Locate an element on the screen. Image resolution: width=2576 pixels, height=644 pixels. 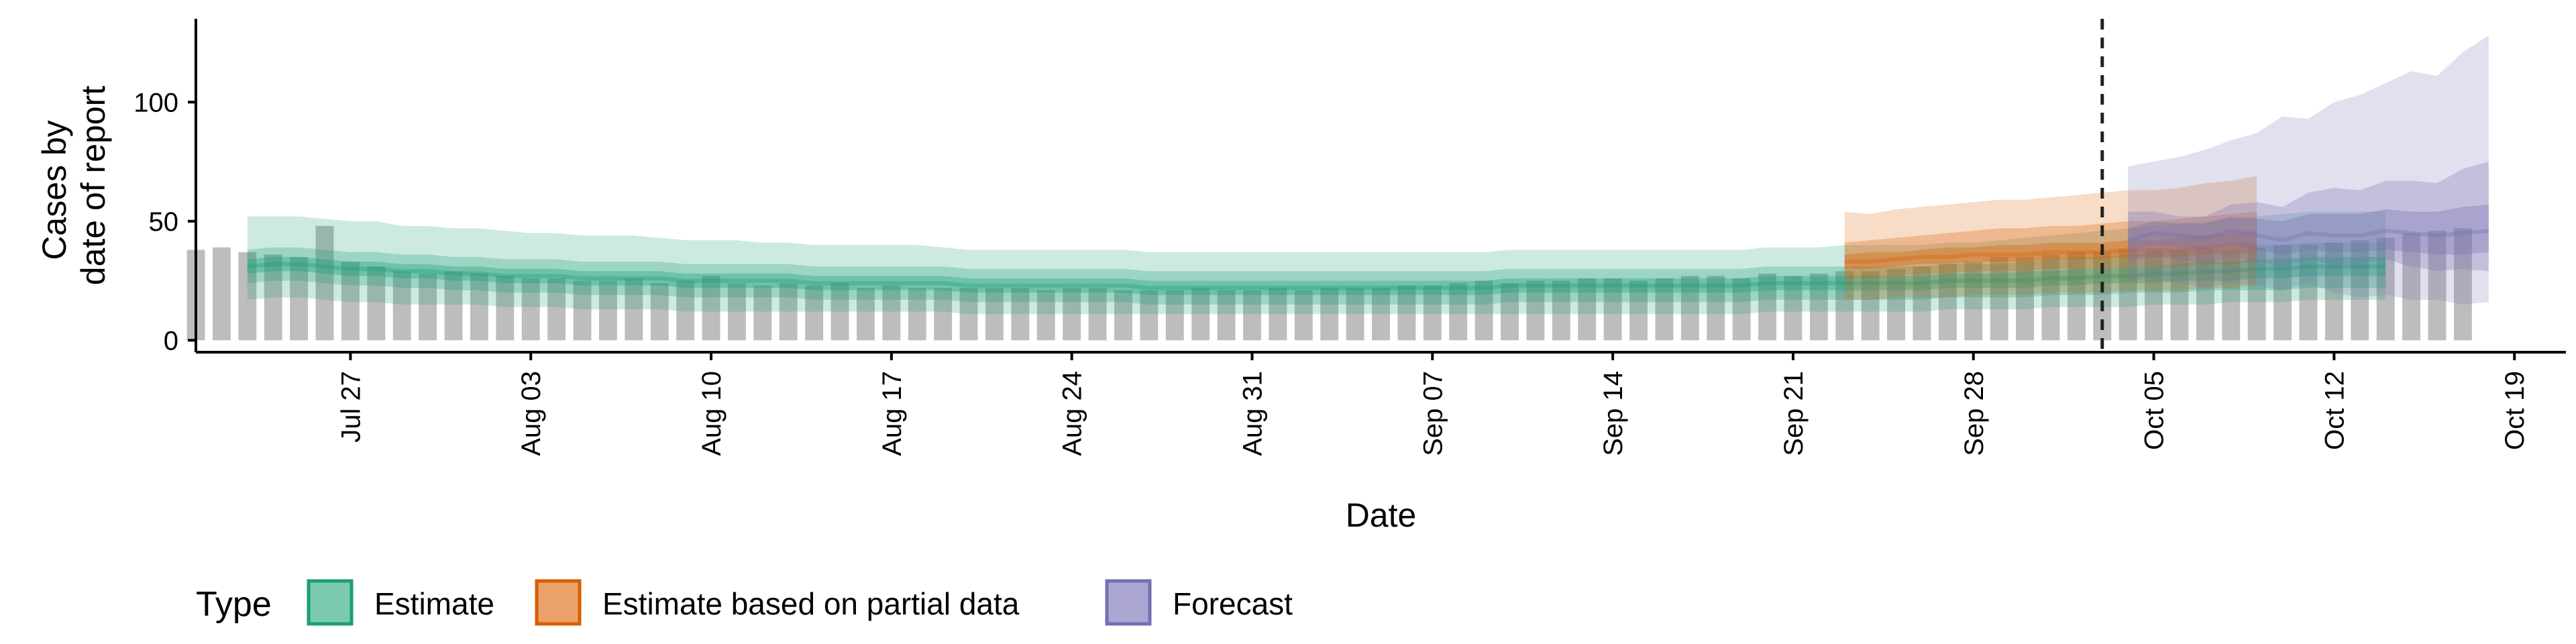
legend-label: Forecast is located at coordinates (1233, 603).